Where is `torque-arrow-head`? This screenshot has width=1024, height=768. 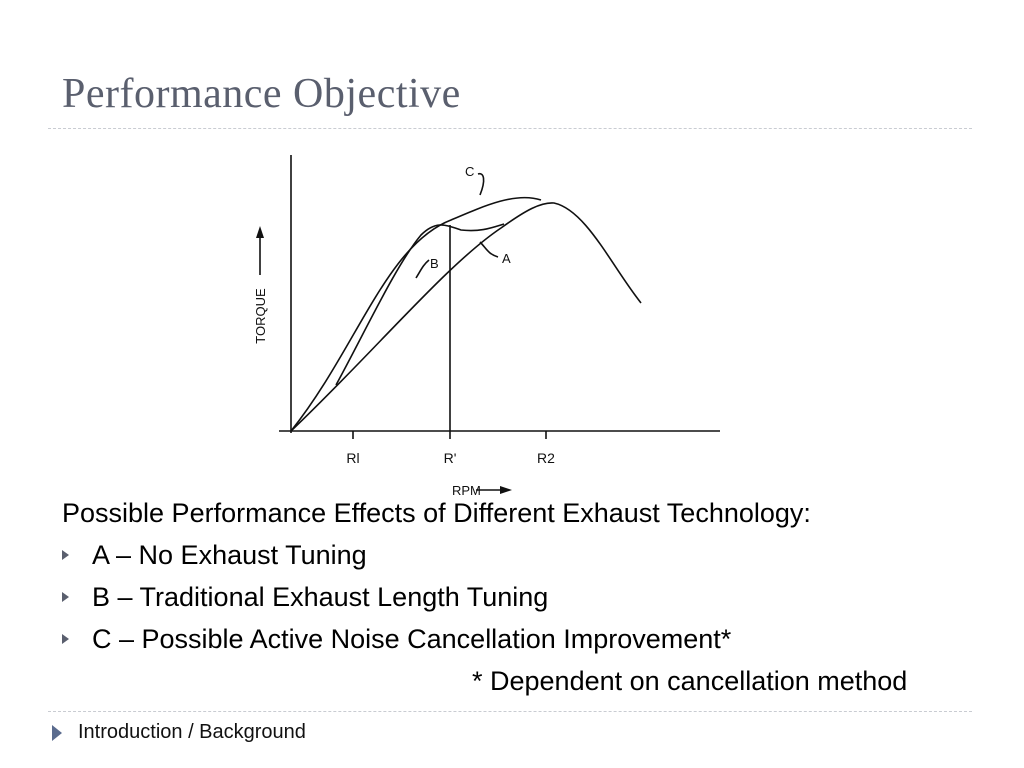 torque-arrow-head is located at coordinates (260, 232).